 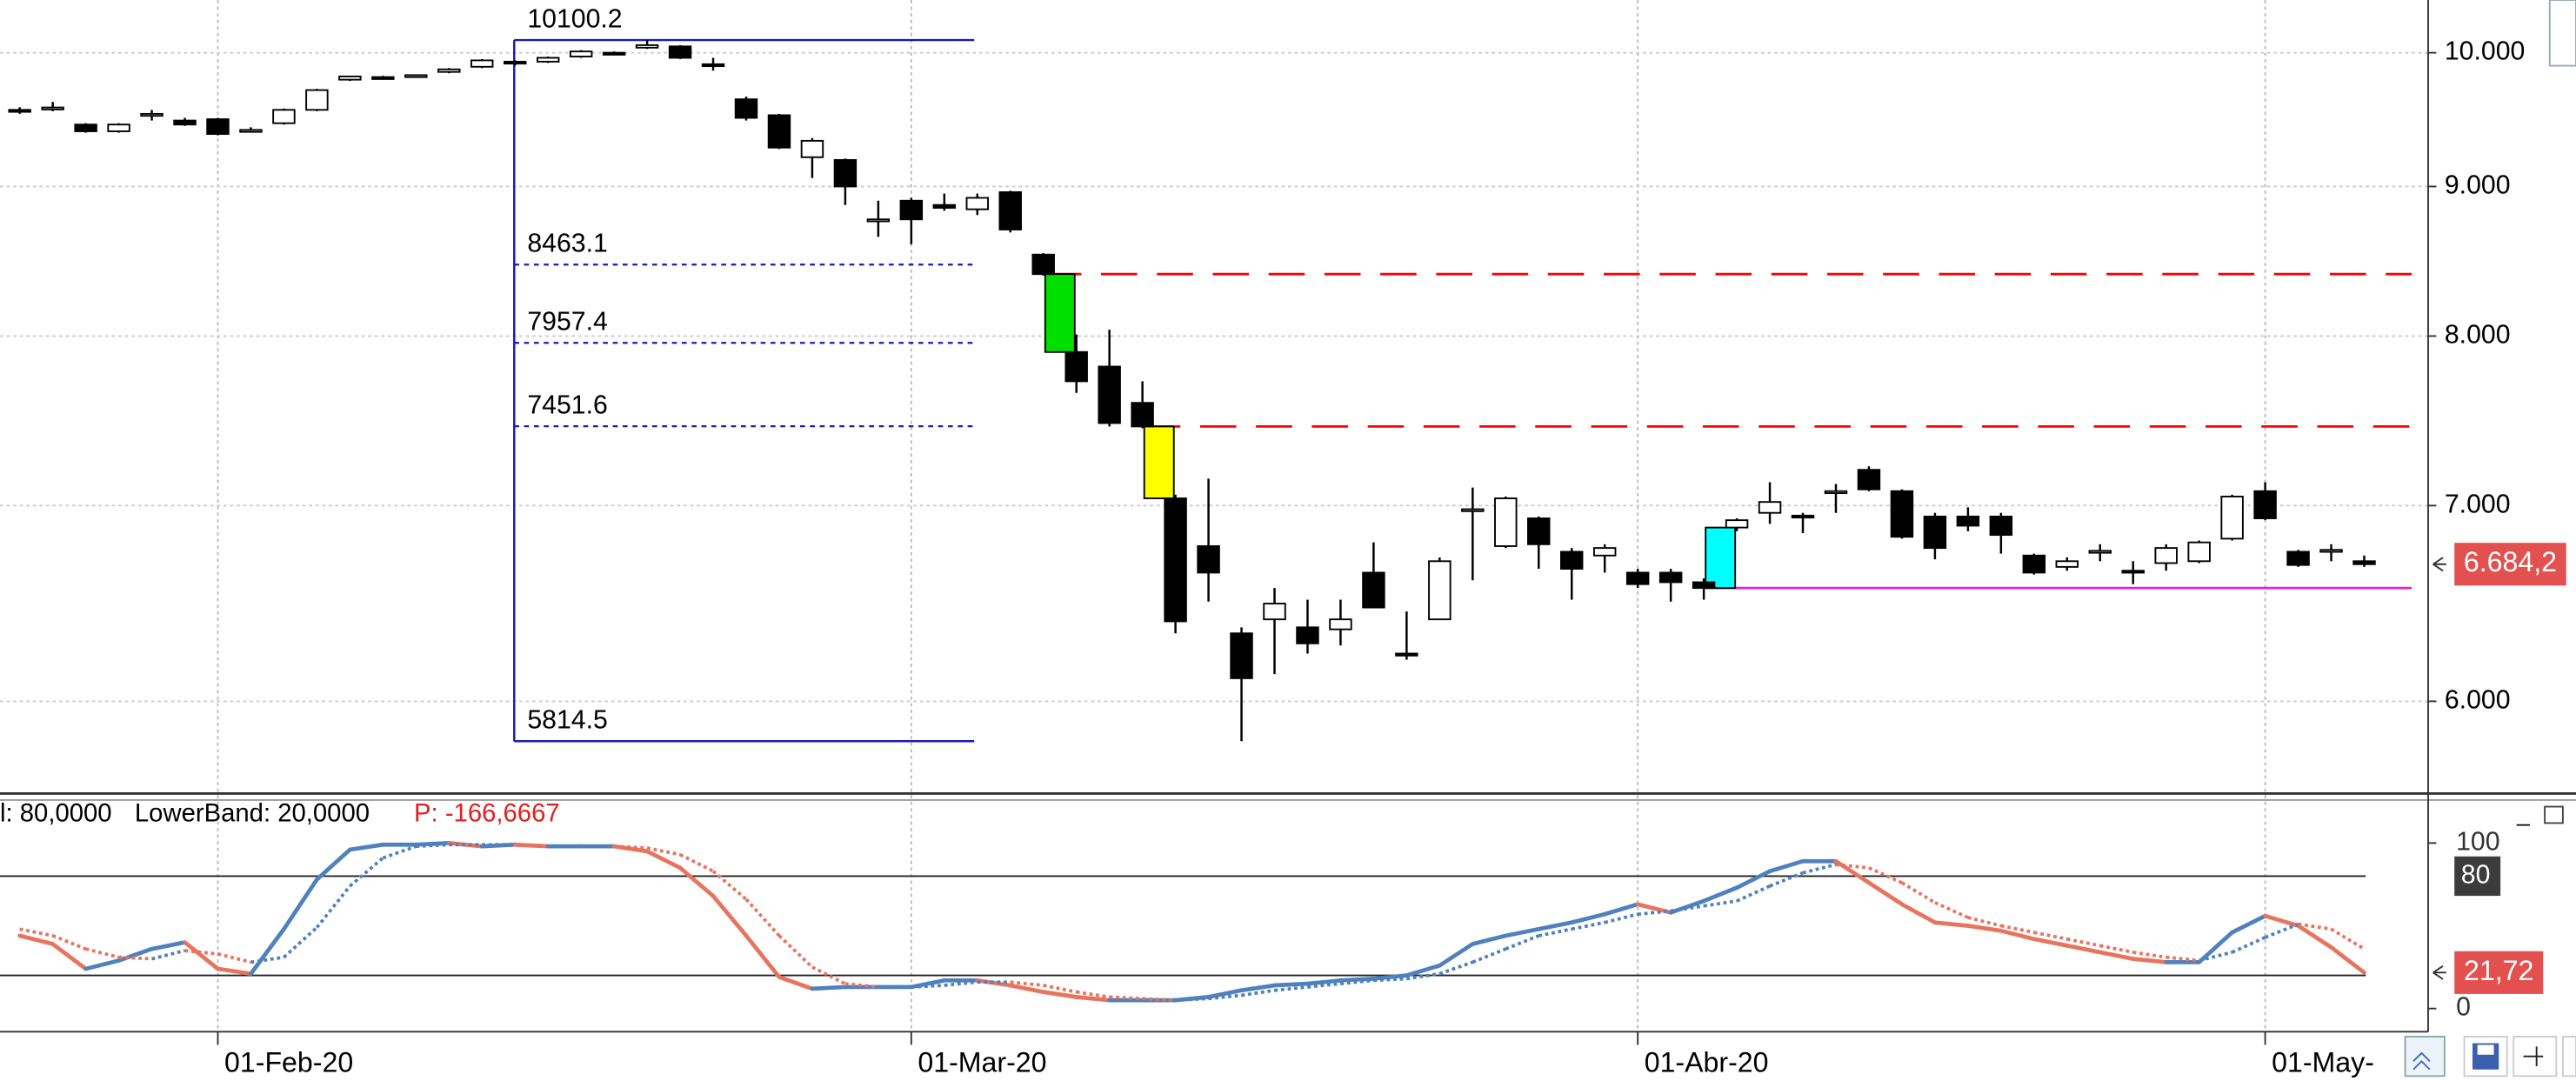 What do you see at coordinates (2485, 51) in the screenshot?
I see `price-tick-label: 10.000` at bounding box center [2485, 51].